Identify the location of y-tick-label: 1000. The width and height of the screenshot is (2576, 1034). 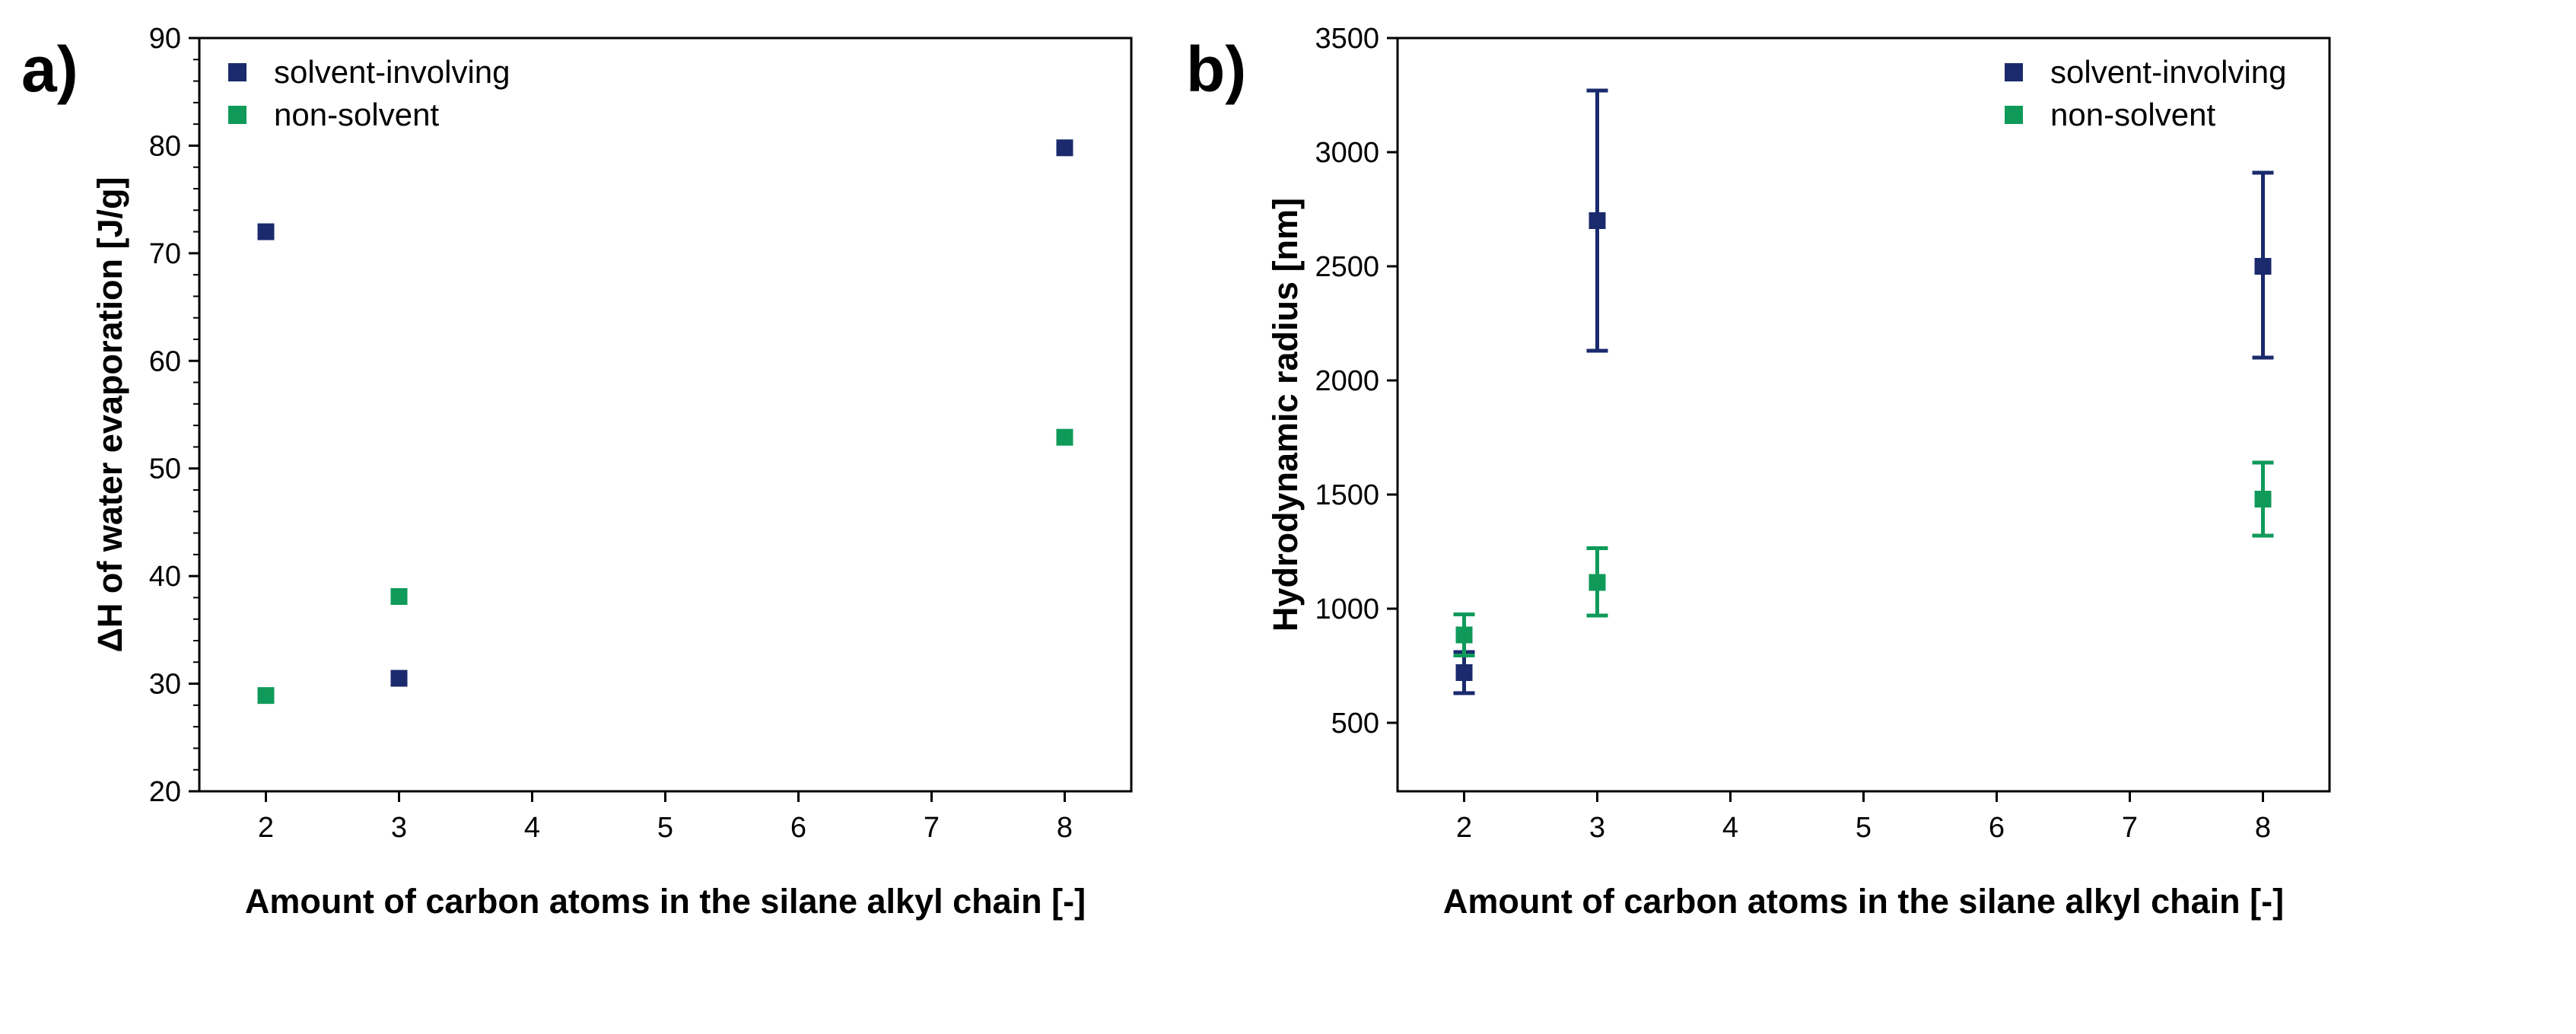
(1347, 609).